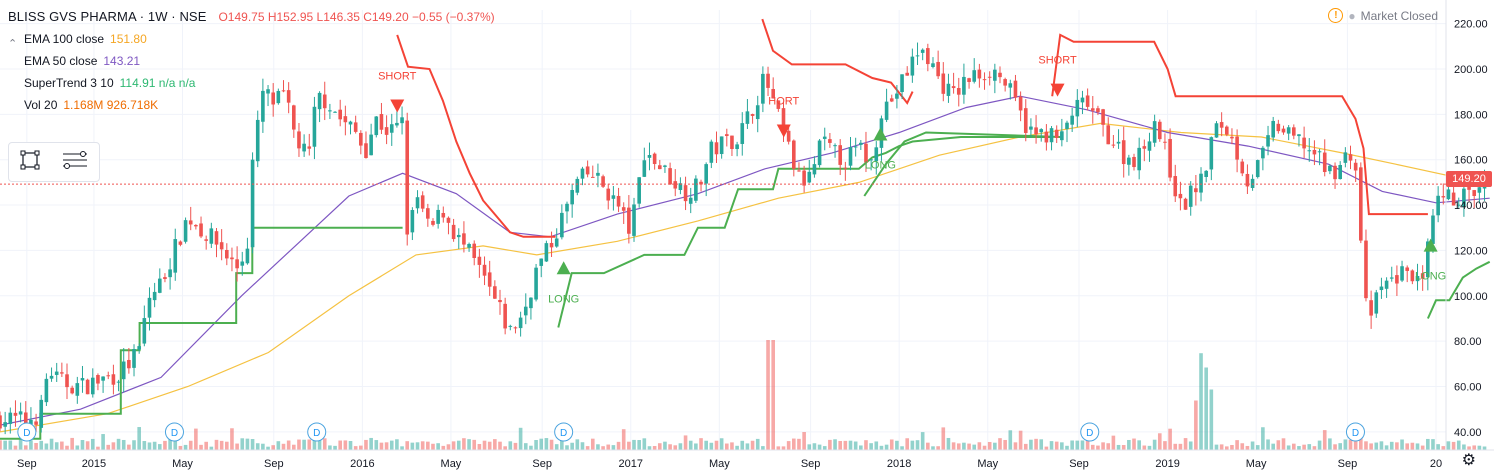  What do you see at coordinates (783, 131) in the screenshot?
I see `short-arrow` at bounding box center [783, 131].